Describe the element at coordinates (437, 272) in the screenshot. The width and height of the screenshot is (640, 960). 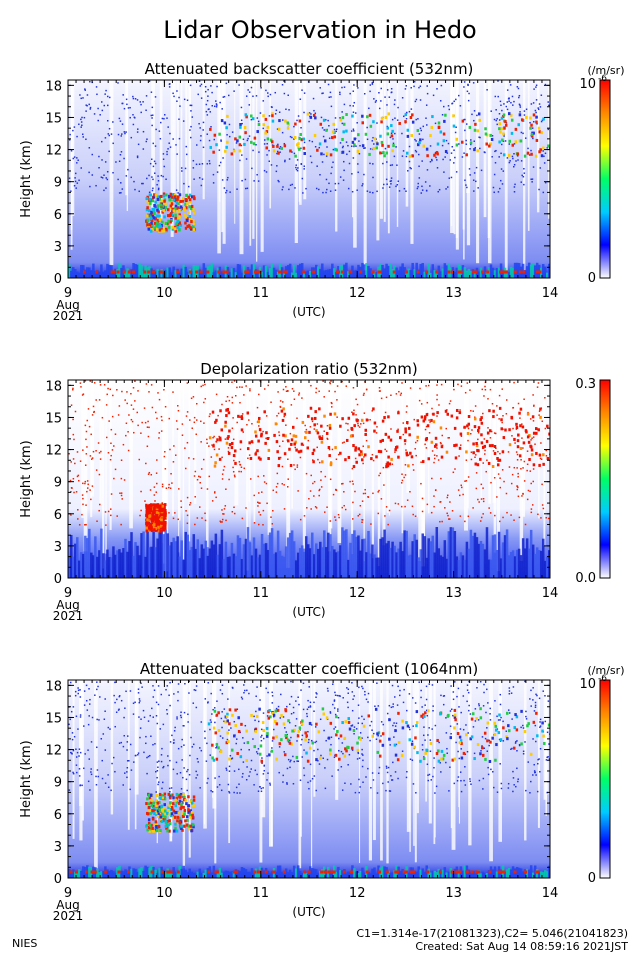
I see `surface-aerosol-speck` at that location.